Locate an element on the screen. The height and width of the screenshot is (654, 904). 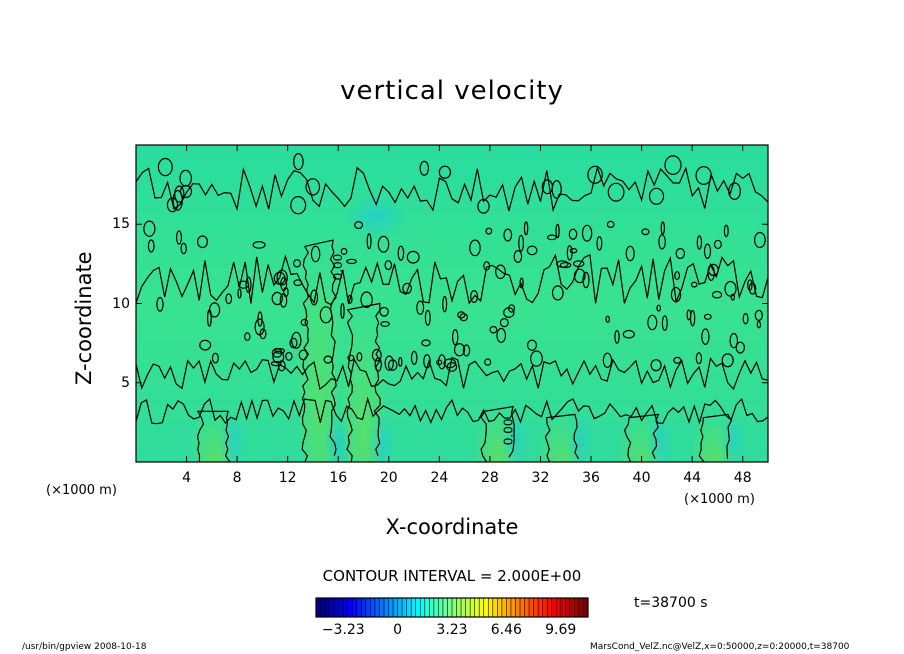
colorbar-tick-label: 6.46 is located at coordinates (506, 630).